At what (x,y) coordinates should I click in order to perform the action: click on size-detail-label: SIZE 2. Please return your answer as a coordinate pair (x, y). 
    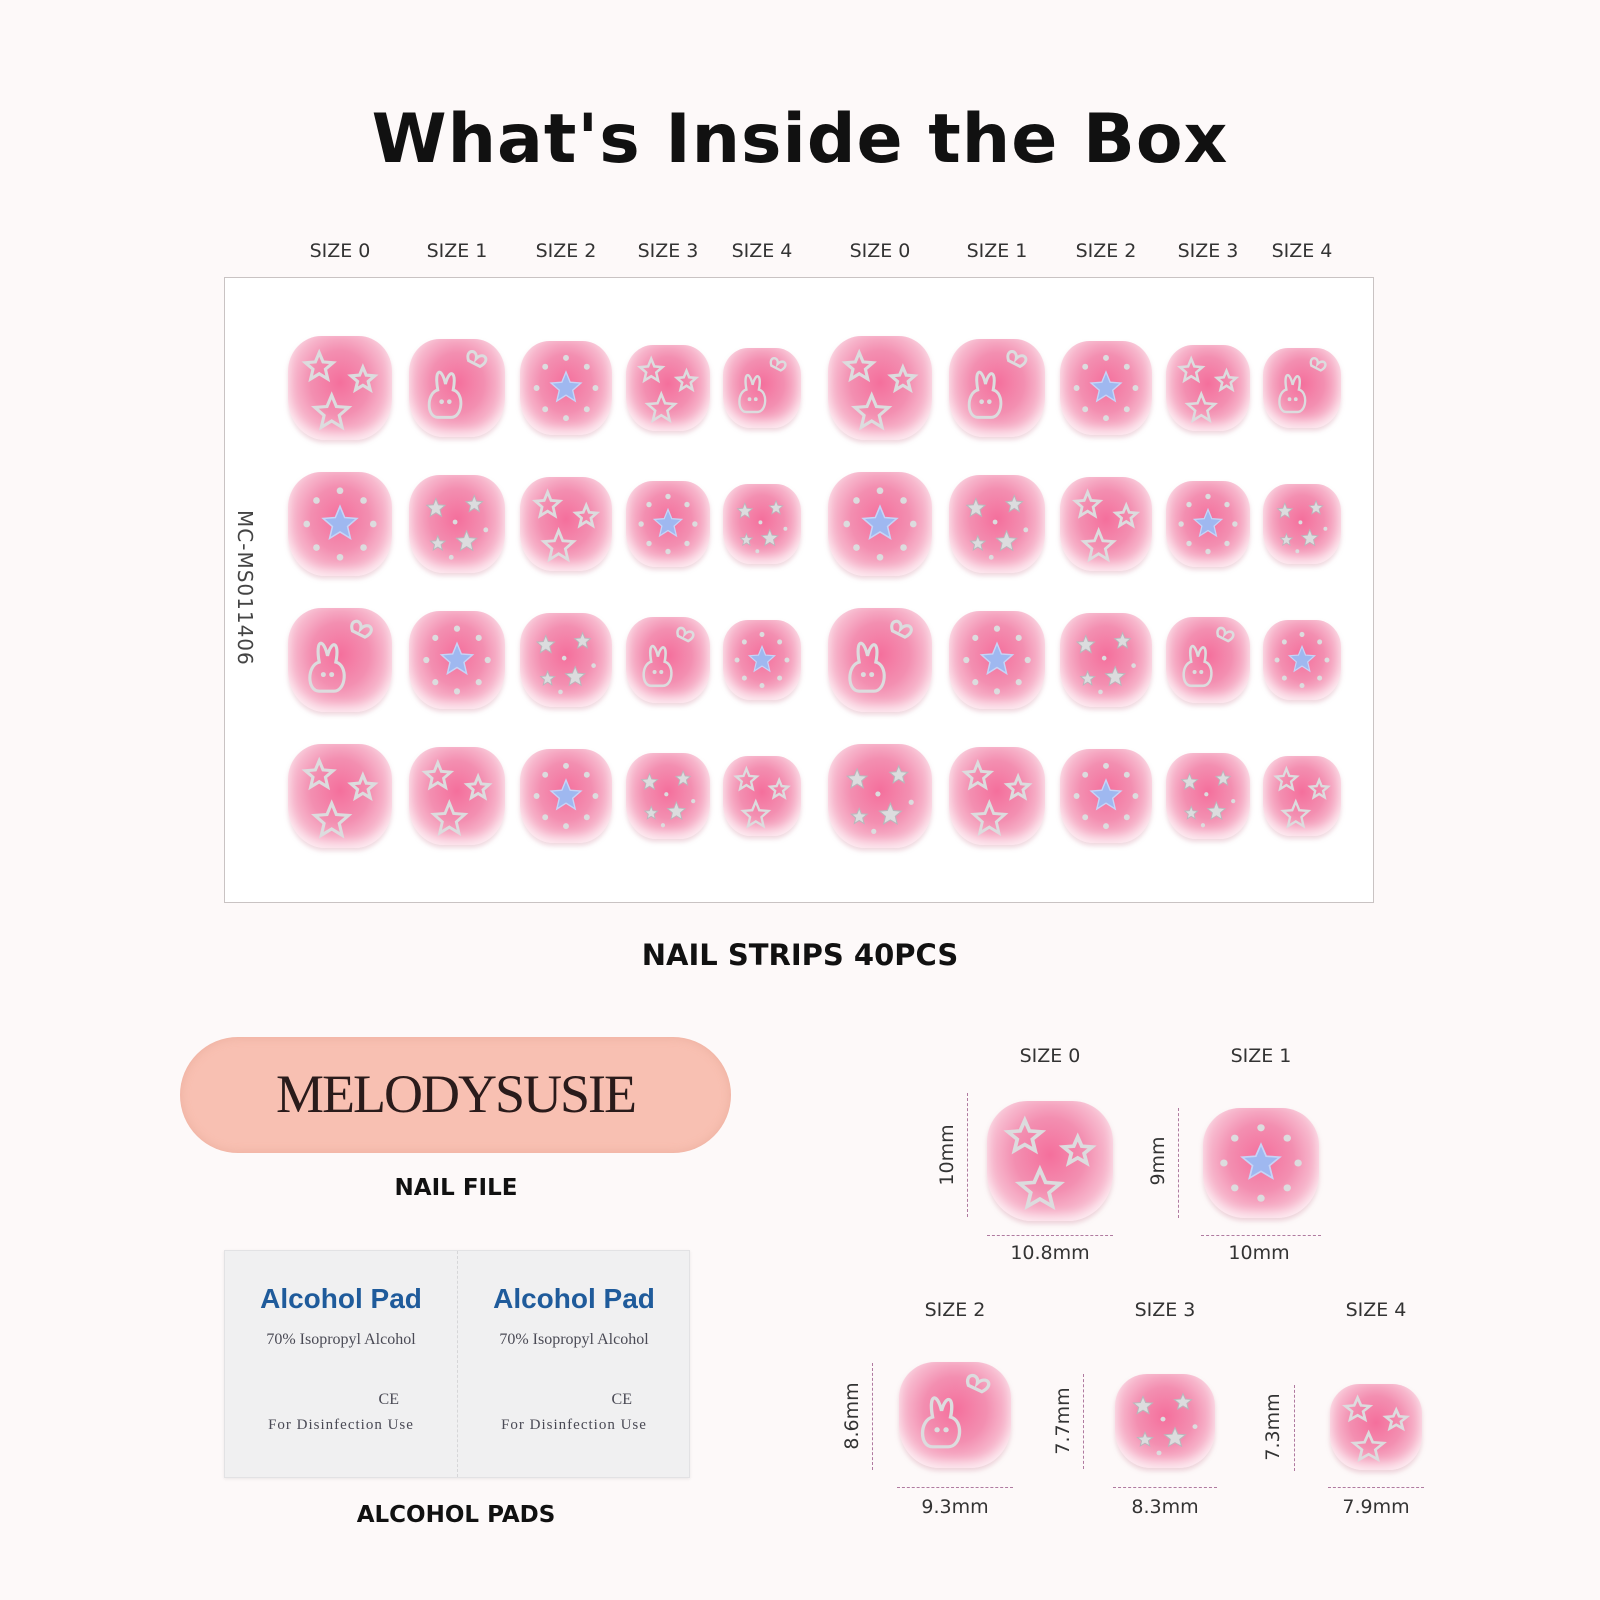
    Looking at the image, I should click on (955, 1310).